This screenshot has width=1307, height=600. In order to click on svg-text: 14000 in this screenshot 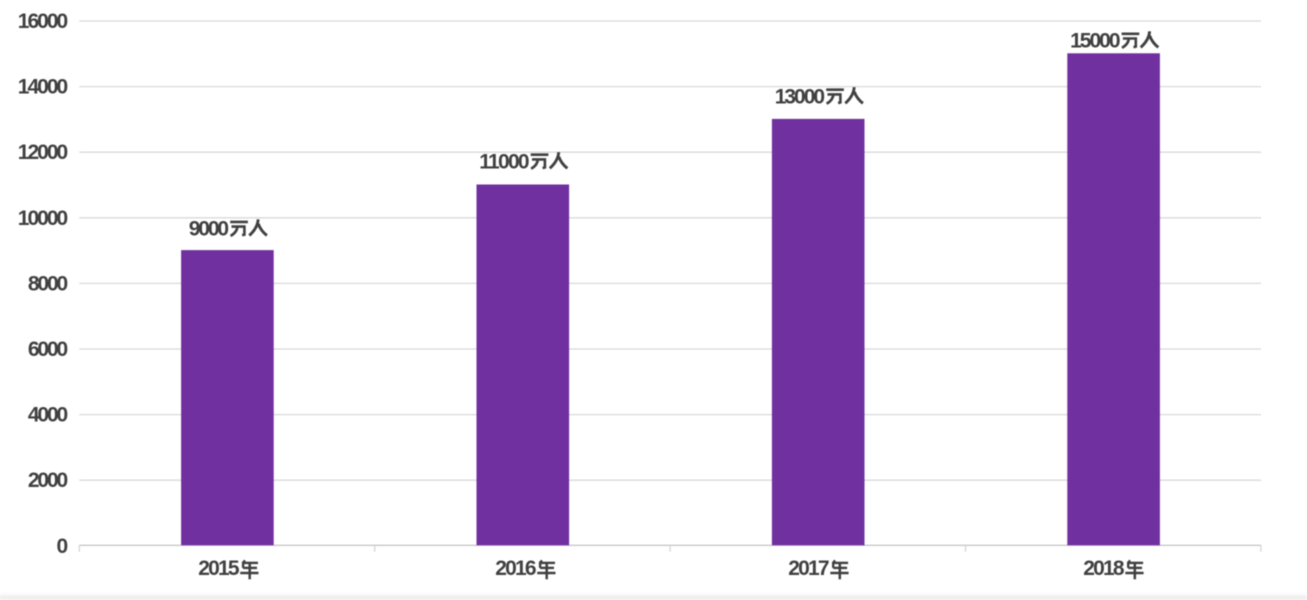, I will do `click(43, 87)`.